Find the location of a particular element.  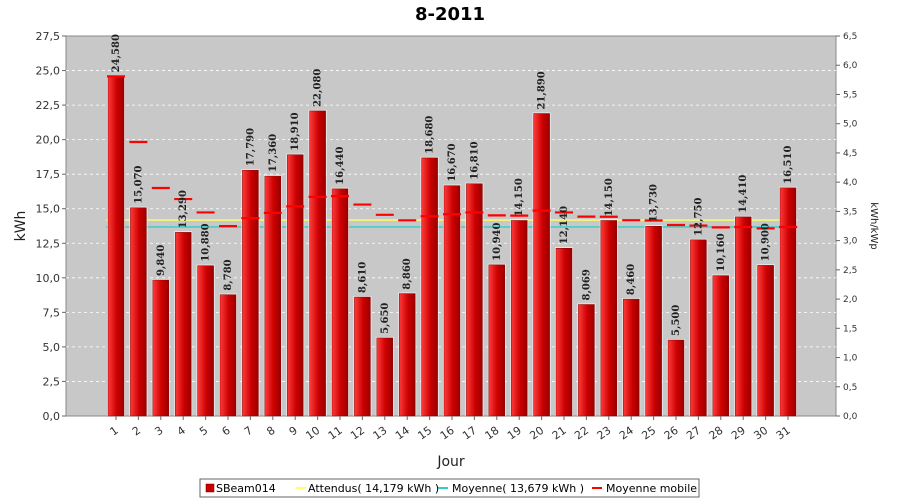

data-label: 9,840 is located at coordinates (161, 260).